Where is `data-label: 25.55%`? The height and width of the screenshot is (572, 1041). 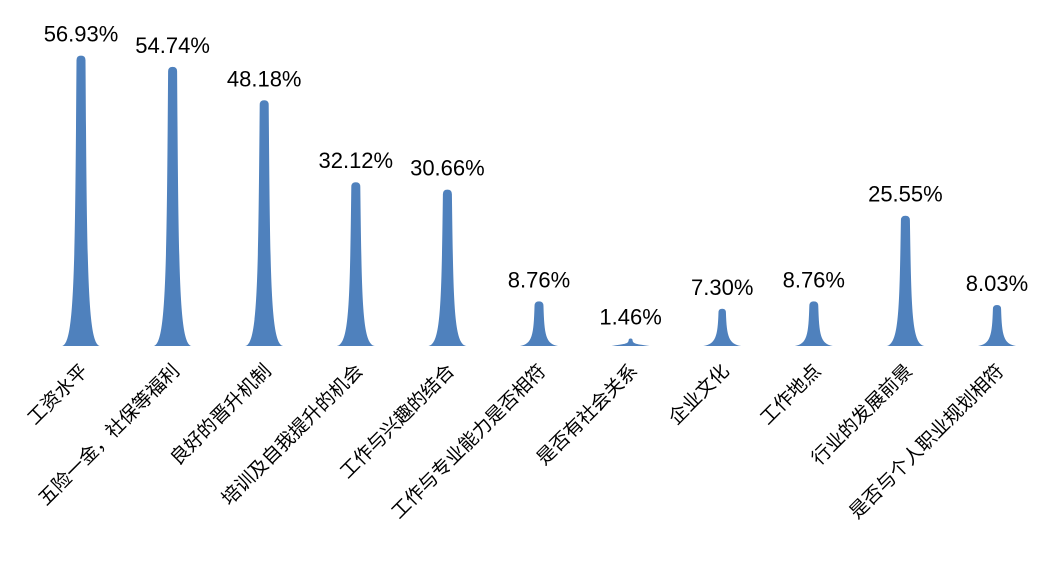 data-label: 25.55% is located at coordinates (905, 194).